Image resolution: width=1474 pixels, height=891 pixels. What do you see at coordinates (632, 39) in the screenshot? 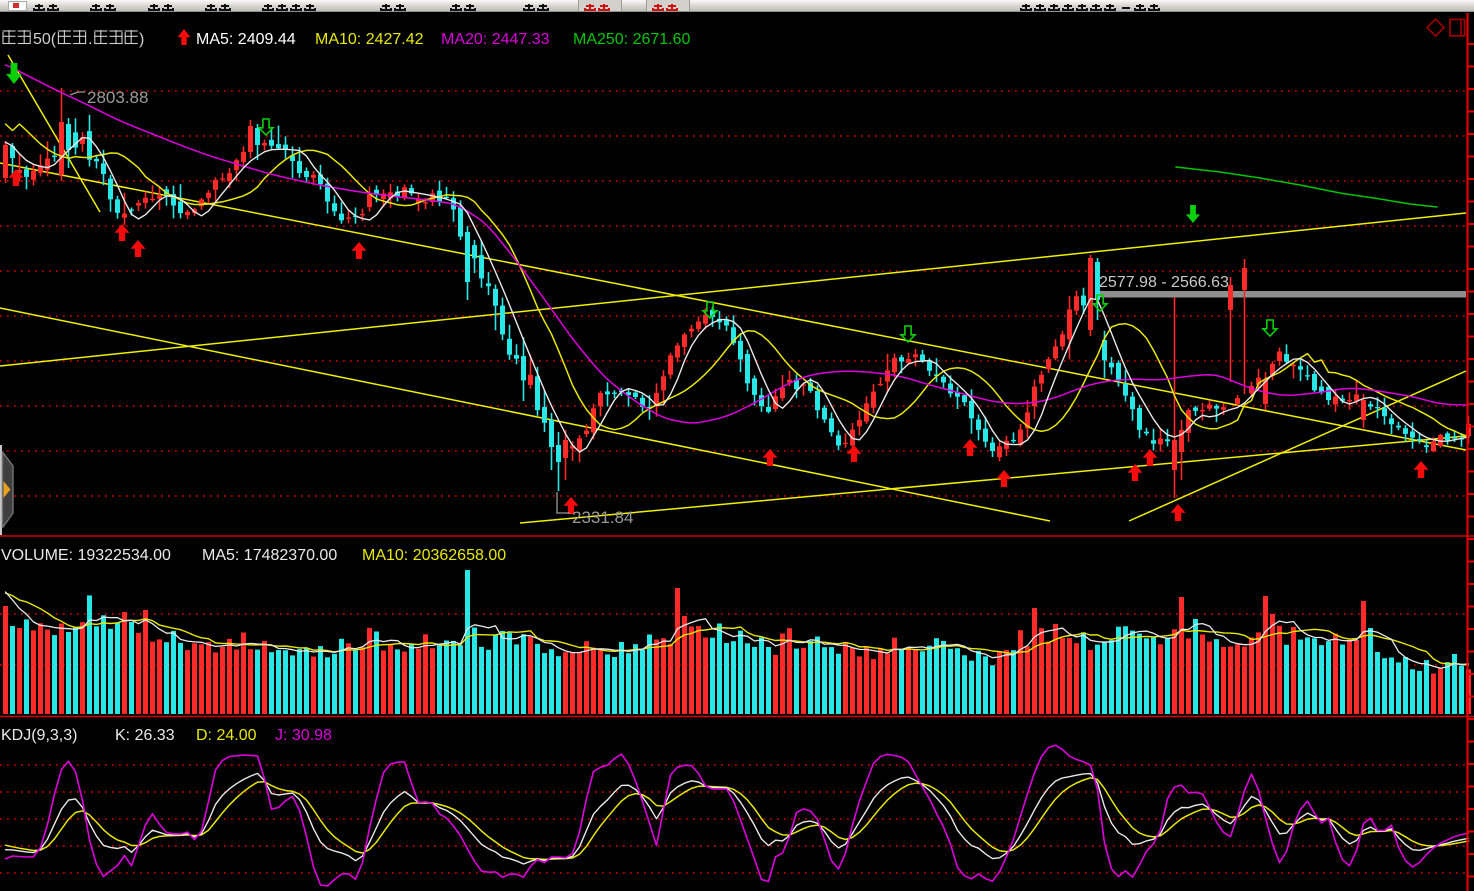
I see `svg-text: MA250: 2671.60` at bounding box center [632, 39].